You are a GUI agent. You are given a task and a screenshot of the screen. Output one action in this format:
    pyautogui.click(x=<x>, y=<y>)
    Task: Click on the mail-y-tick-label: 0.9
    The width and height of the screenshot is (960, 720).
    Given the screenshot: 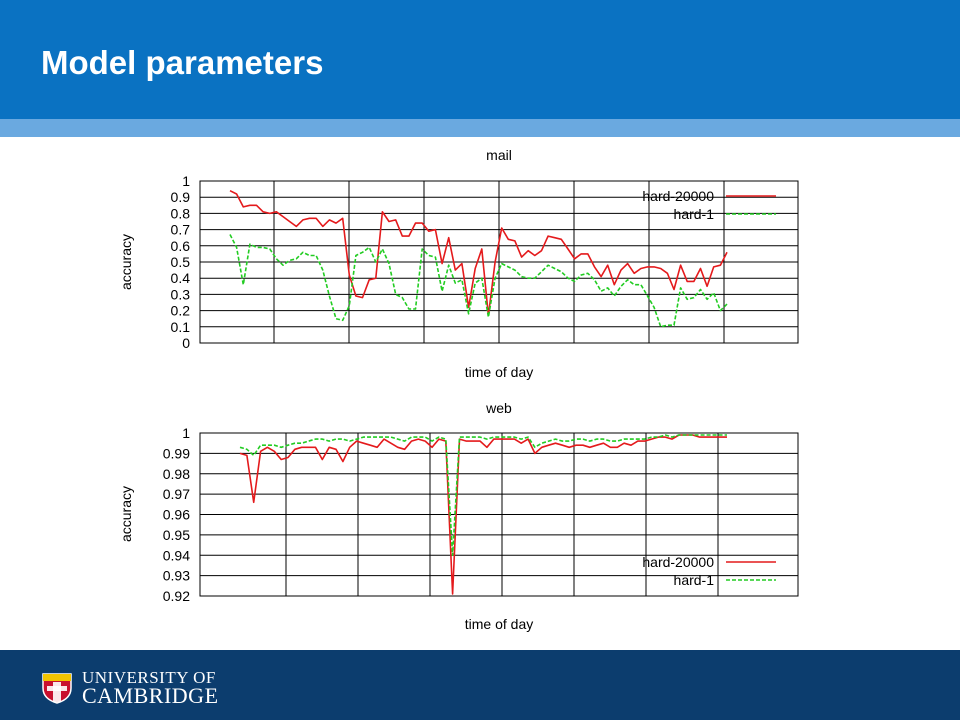 What is the action you would take?
    pyautogui.click(x=181, y=197)
    